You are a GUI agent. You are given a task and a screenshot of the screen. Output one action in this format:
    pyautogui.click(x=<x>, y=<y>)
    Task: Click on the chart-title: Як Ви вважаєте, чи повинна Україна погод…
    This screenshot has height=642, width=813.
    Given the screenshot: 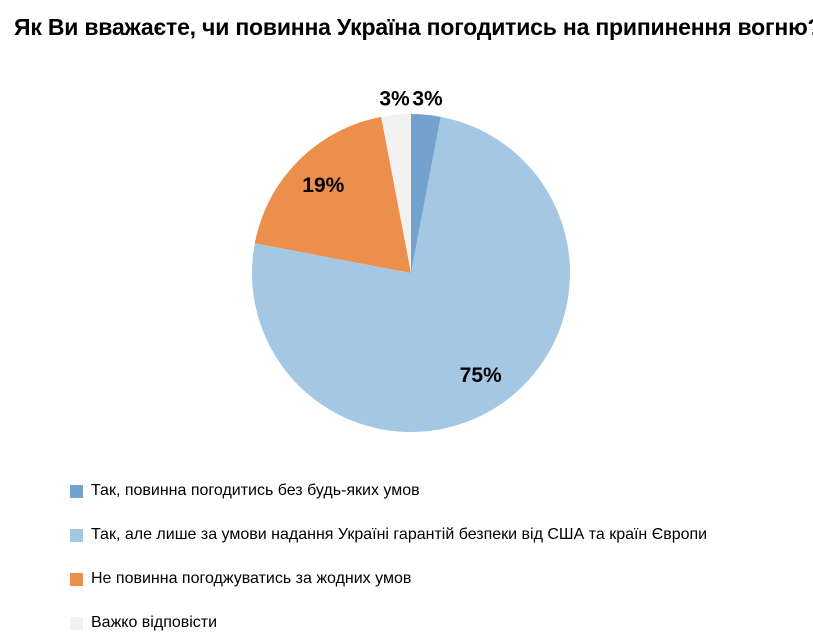 What is the action you would take?
    pyautogui.click(x=413, y=27)
    